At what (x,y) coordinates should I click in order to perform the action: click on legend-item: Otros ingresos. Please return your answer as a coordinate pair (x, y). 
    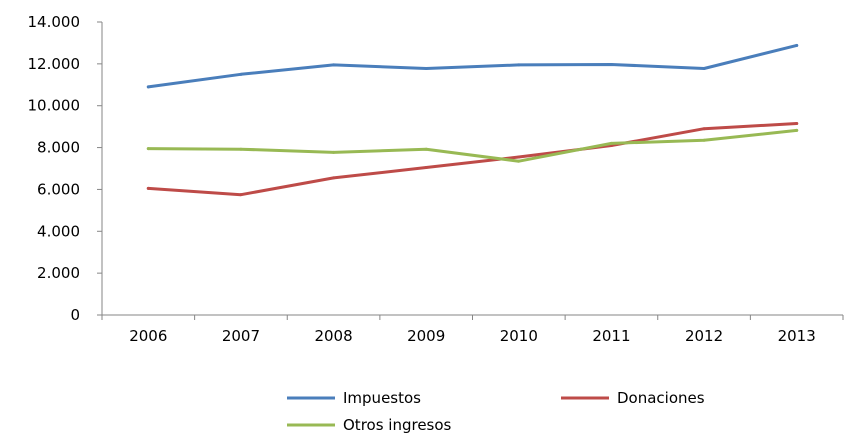
    Looking at the image, I should click on (369, 424).